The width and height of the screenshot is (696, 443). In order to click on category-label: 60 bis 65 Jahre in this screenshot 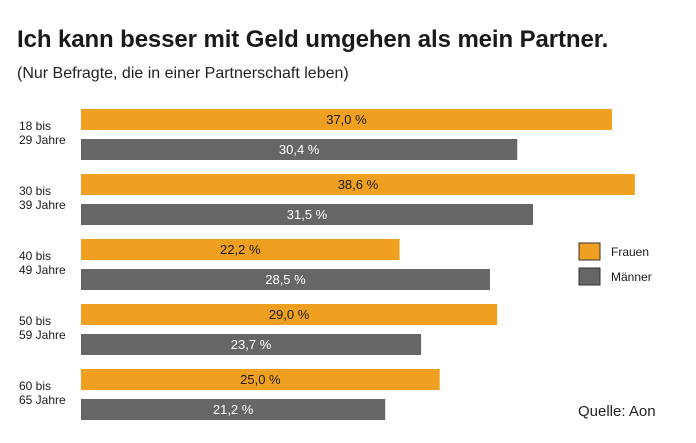, I will do `click(42, 393)`.